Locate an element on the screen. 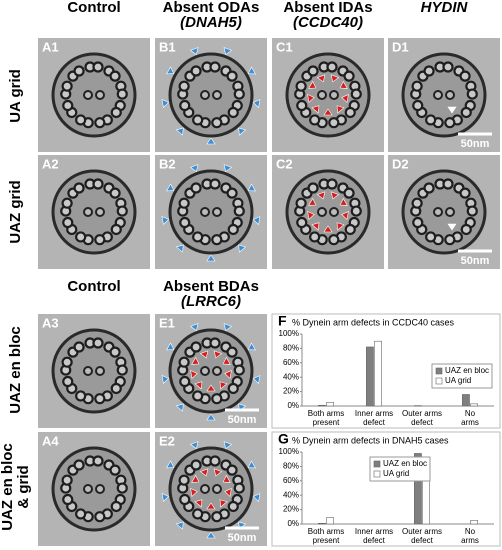  x-tick-label: Inner arms defect is located at coordinates (374, 418).